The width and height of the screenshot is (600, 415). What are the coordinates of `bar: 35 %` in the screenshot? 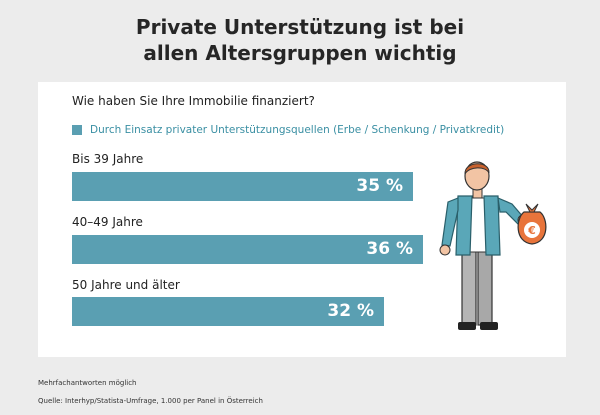 It's located at (242, 186).